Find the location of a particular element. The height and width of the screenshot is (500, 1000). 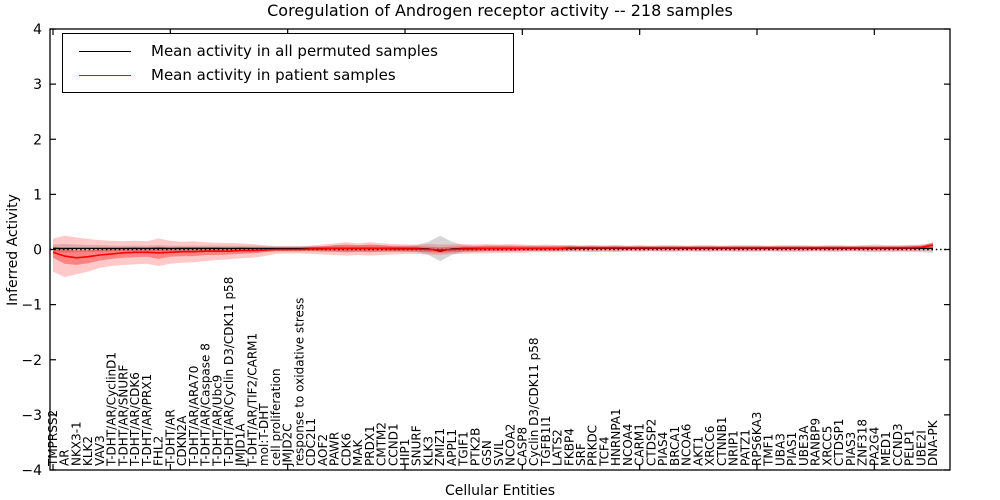

x-category-label: Cyclin D3/CDK11 p58 is located at coordinates (534, 401).